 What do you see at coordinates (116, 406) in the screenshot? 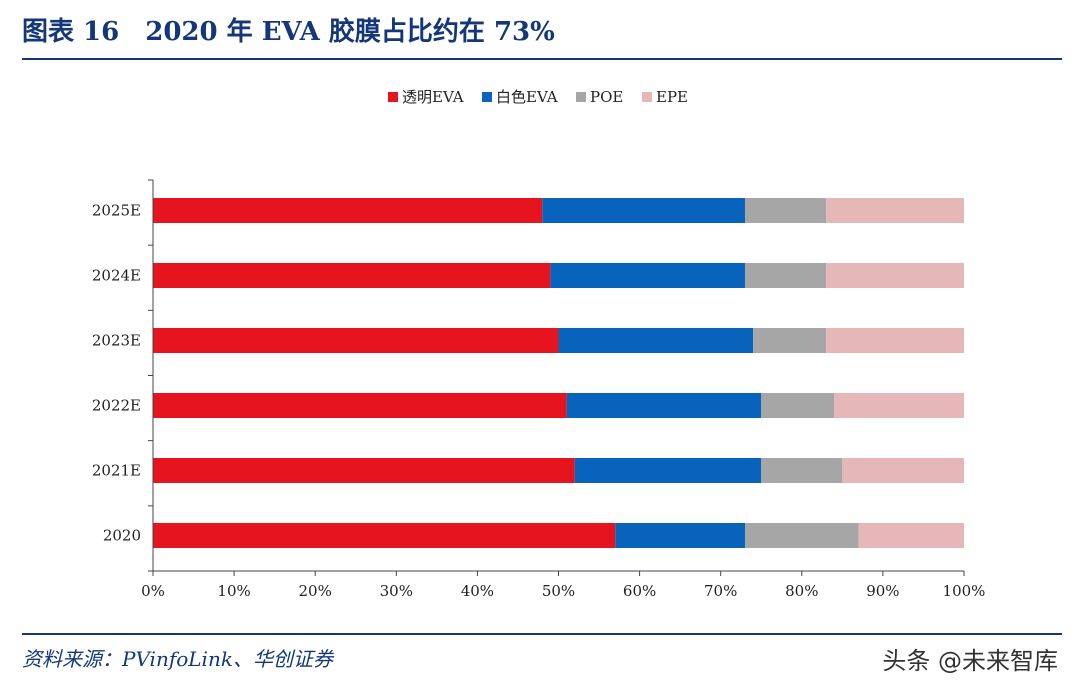
I see `y-tick-label-2022E: 2022E` at bounding box center [116, 406].